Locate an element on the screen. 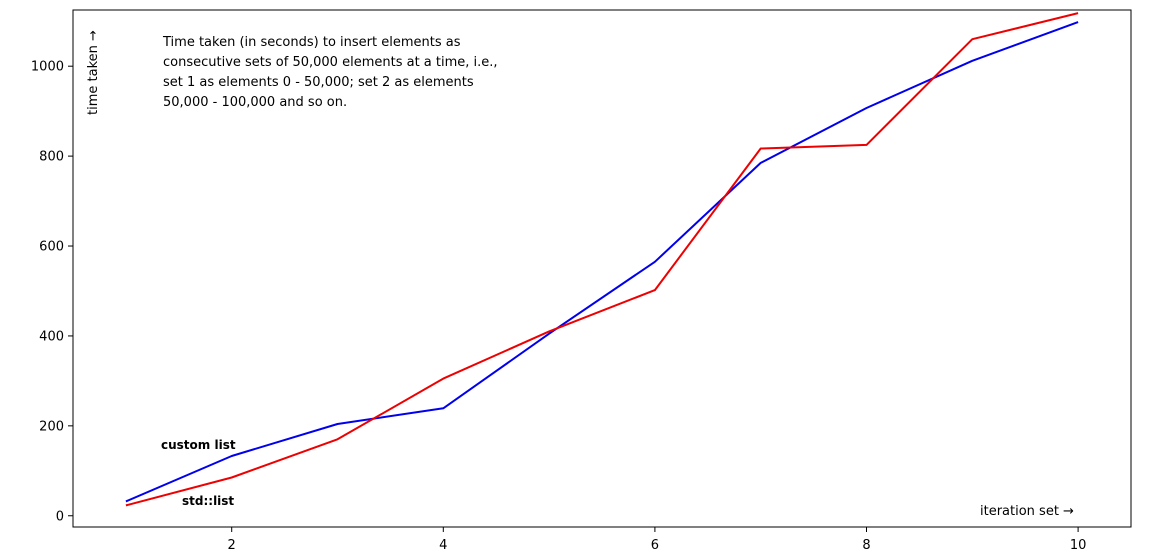 The height and width of the screenshot is (560, 1150). y-tick-label: 200 is located at coordinates (51, 426).